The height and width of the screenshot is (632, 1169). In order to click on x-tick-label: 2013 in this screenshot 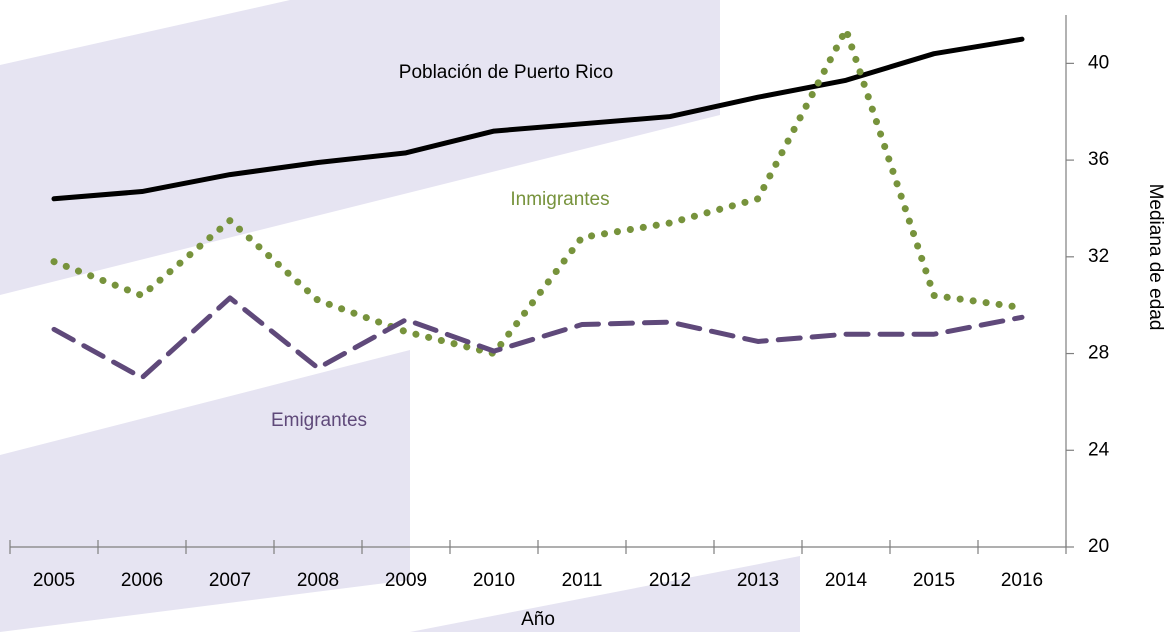, I will do `click(758, 580)`.